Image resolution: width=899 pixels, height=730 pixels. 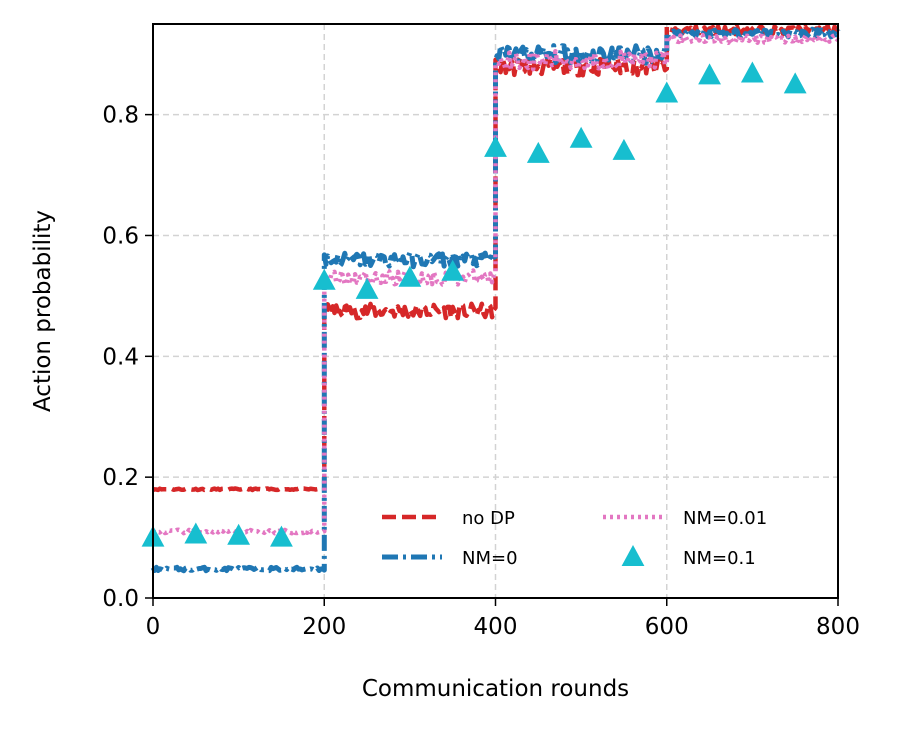 What do you see at coordinates (120, 116) in the screenshot?
I see `y-tick-label: 0.8` at bounding box center [120, 116].